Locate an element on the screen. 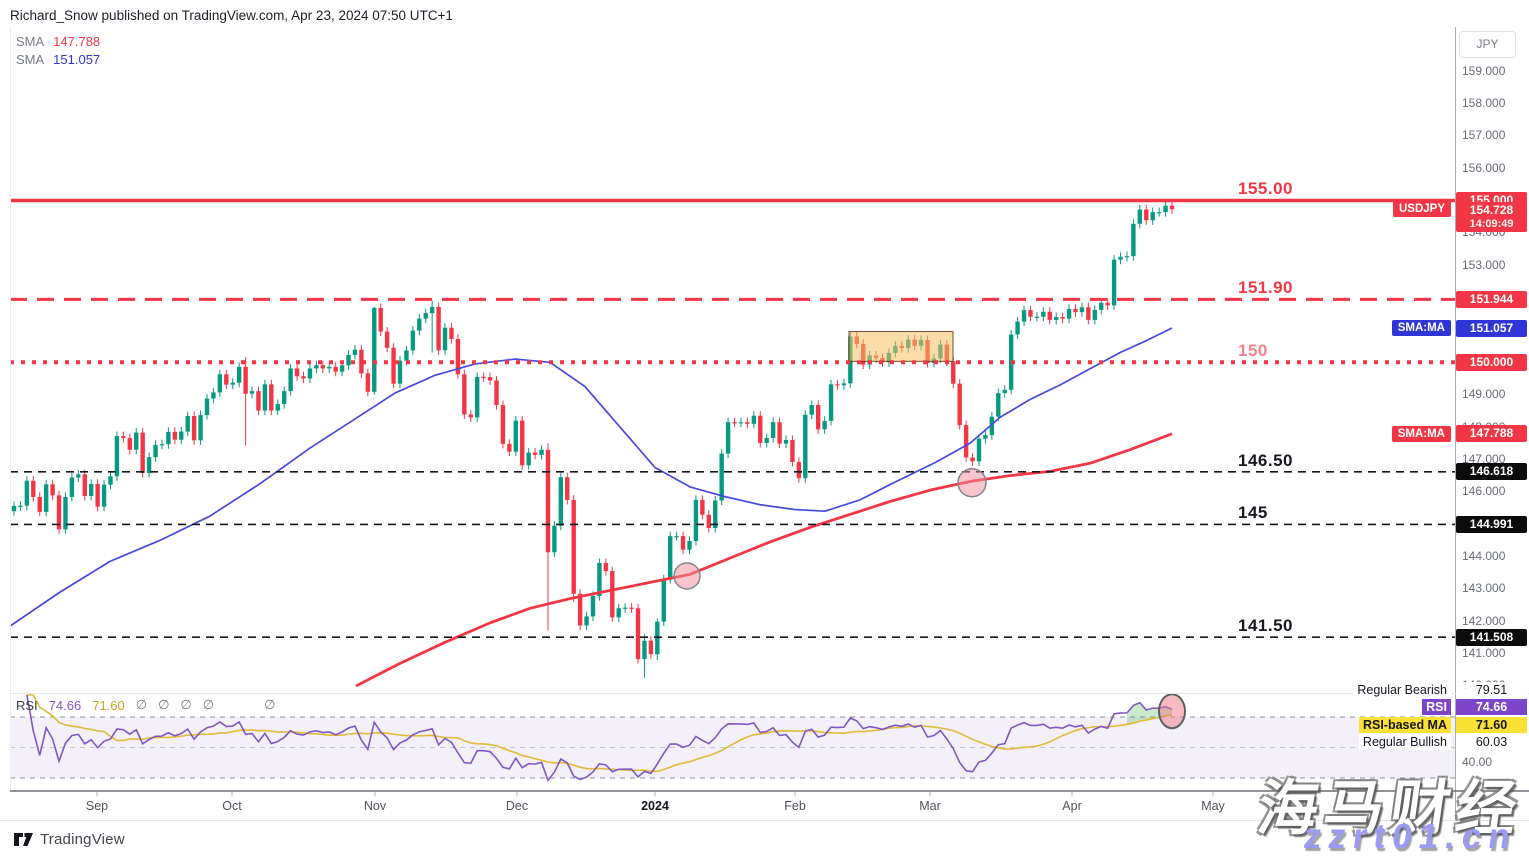 This screenshot has width=1529, height=857. rsi-row-label-1: RSI is located at coordinates (1436, 707).